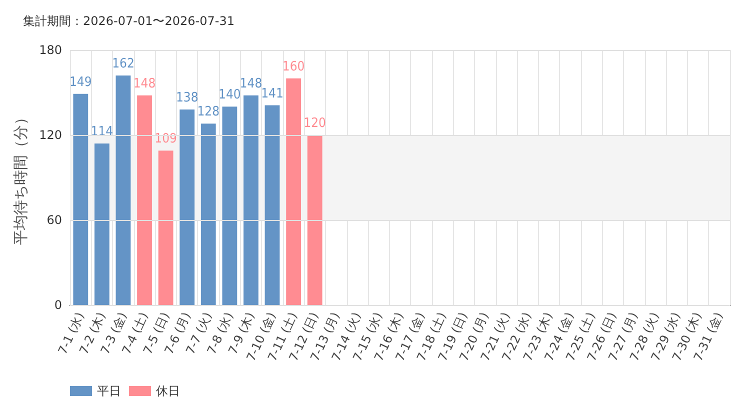 The width and height of the screenshot is (750, 410). I want to click on data-label: 162, so click(123, 64).